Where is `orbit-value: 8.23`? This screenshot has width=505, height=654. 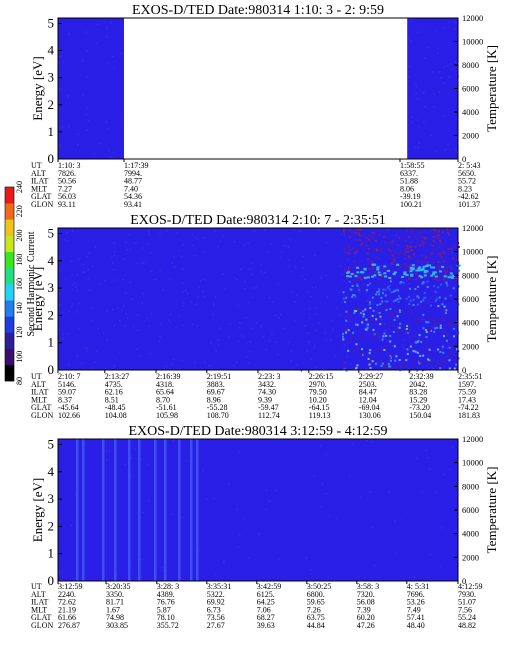 orbit-value: 8.23 is located at coordinates (465, 188).